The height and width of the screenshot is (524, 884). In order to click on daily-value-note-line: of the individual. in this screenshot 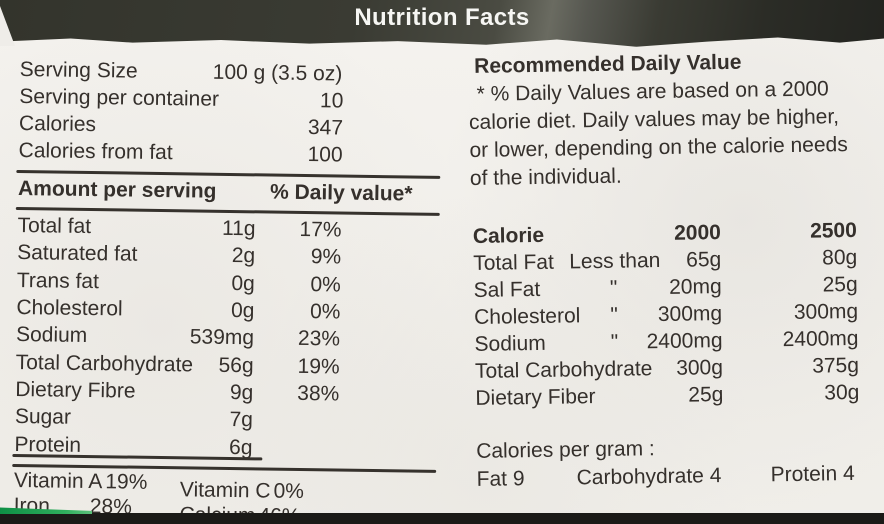, I will do `click(545, 177)`.